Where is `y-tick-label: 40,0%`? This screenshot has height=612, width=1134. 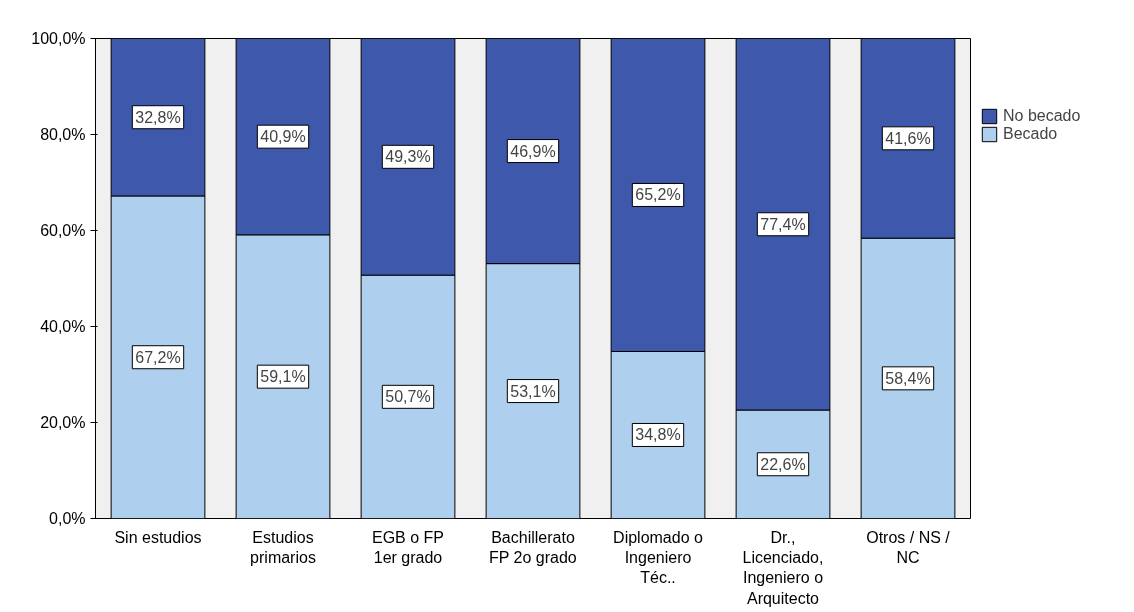
y-tick-label: 40,0% is located at coordinates (63, 326).